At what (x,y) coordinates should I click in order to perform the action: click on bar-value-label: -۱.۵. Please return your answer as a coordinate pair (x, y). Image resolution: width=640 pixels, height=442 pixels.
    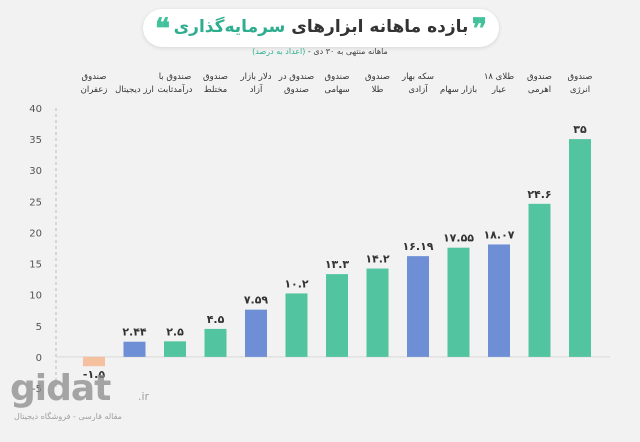
    Looking at the image, I should click on (94, 374).